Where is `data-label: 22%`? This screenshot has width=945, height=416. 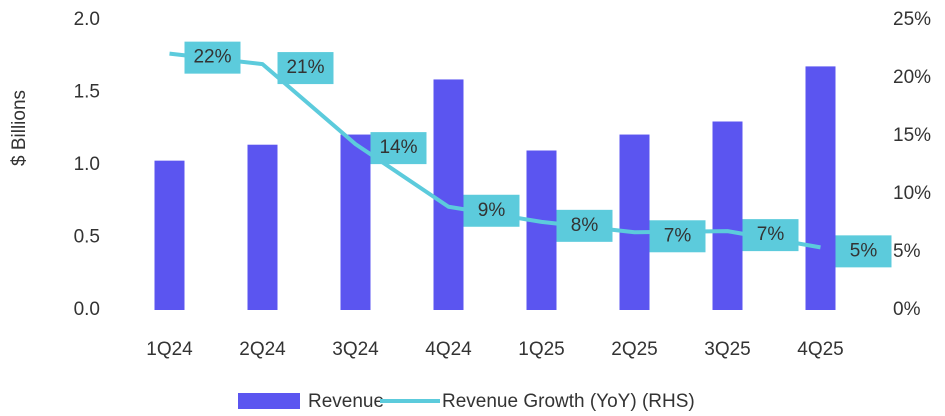 data-label: 22% is located at coordinates (212, 57).